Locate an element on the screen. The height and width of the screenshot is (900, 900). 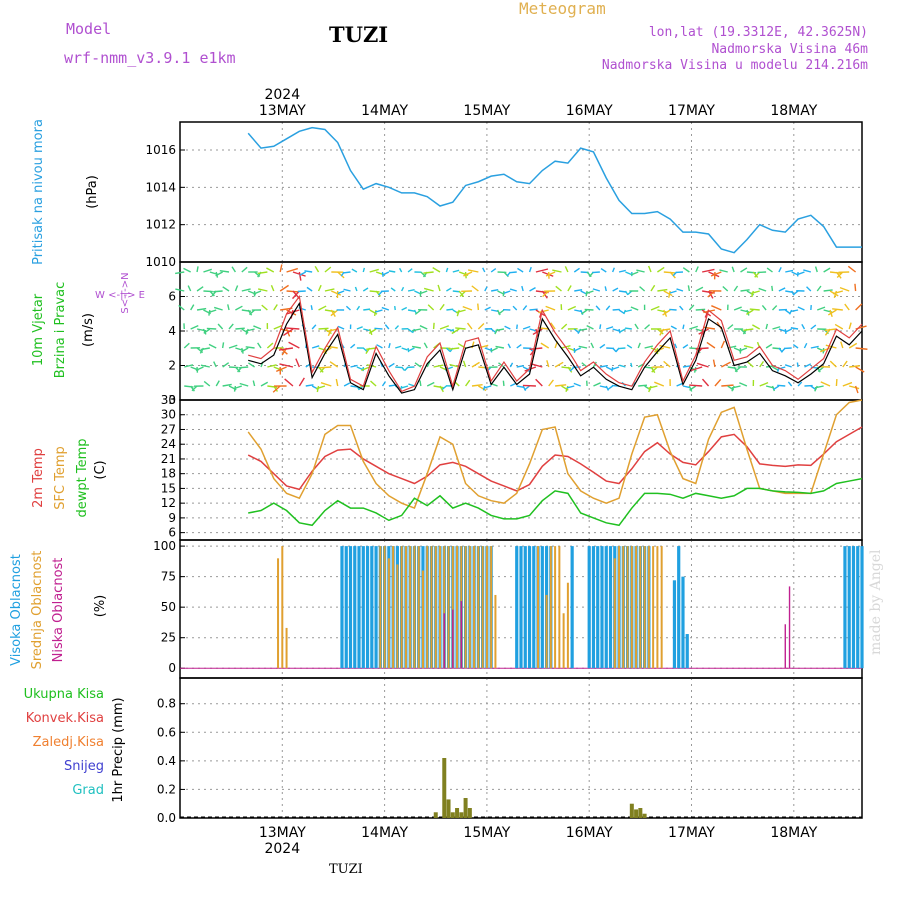
day-label-top: 15MAY is located at coordinates (486, 111).